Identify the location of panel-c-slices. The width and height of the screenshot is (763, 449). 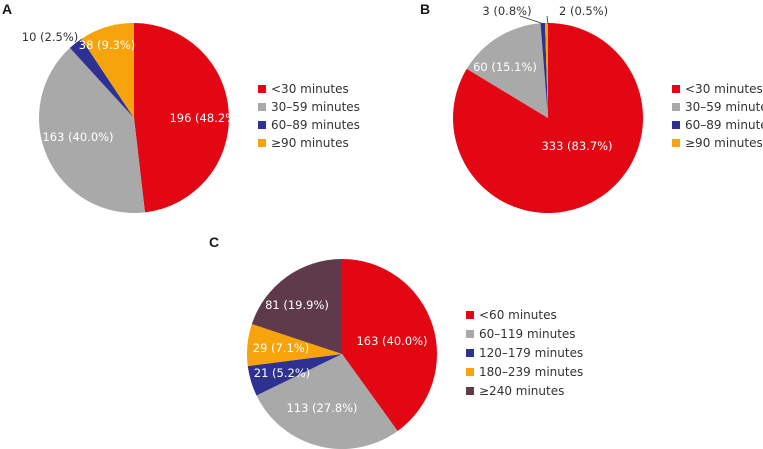
(341, 354).